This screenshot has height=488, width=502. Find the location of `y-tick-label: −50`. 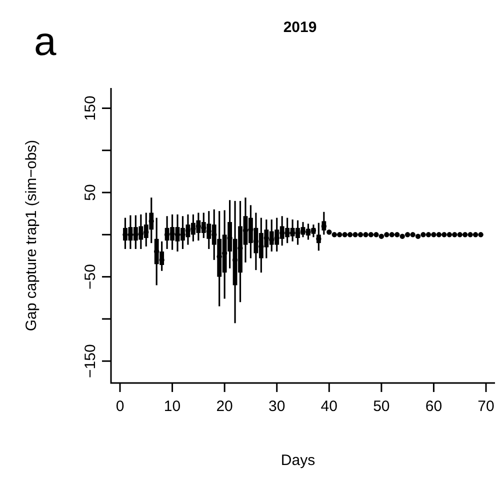

y-tick-label: −50 is located at coordinates (90, 277).